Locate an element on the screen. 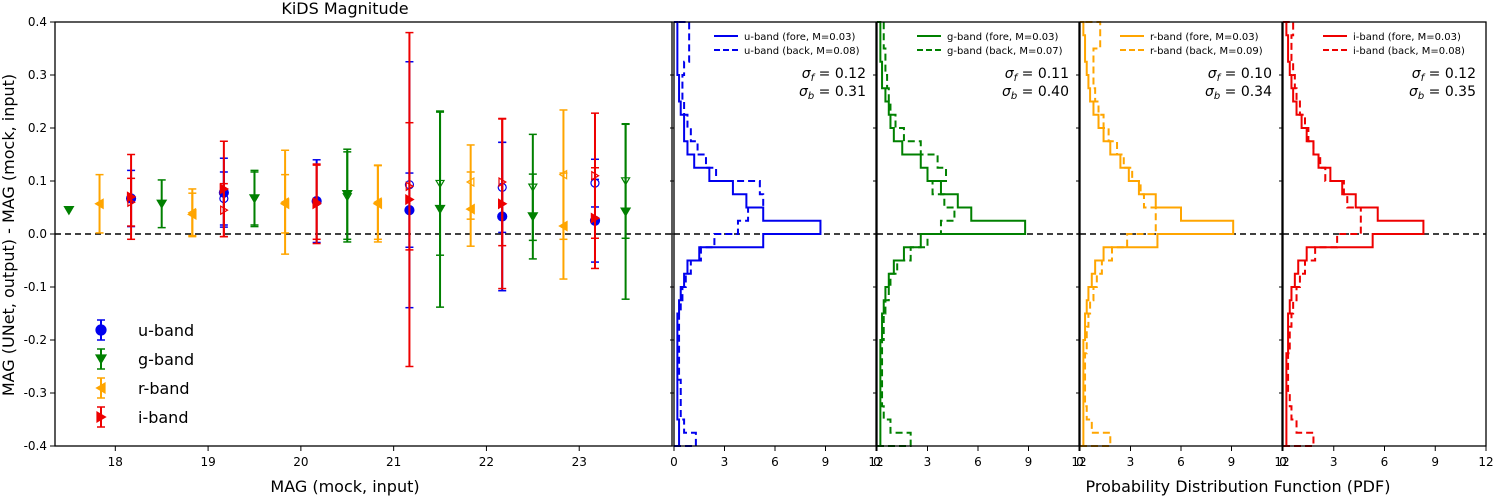  x-tick-label: 18 is located at coordinates (115, 462).